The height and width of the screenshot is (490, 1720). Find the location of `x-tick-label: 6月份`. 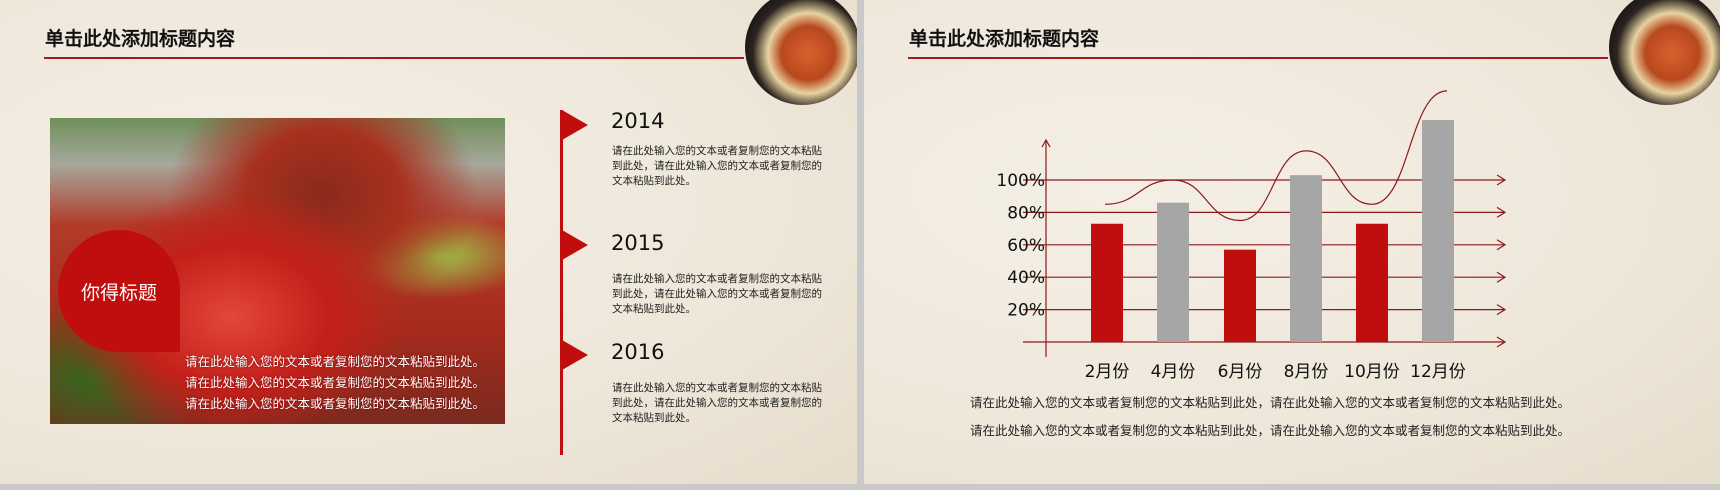

x-tick-label: 6月份 is located at coordinates (1240, 372).